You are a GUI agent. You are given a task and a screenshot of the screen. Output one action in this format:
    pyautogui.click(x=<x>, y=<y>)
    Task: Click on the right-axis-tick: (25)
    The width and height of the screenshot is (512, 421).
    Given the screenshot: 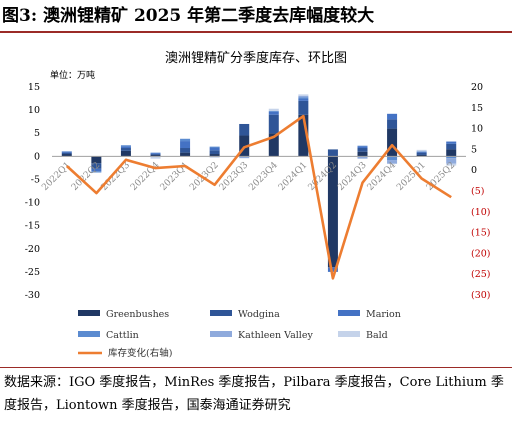 What is the action you would take?
    pyautogui.click(x=481, y=274)
    